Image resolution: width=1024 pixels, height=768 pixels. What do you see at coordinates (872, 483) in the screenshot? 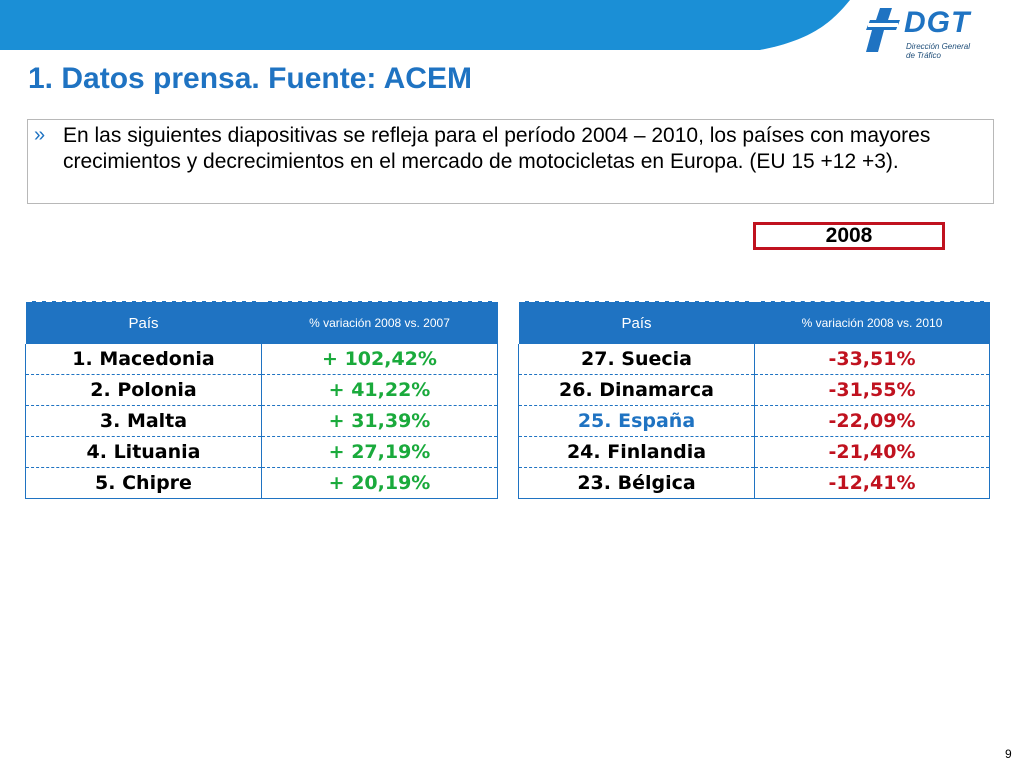
I see `variation-cell: -12,41%` at bounding box center [872, 483].